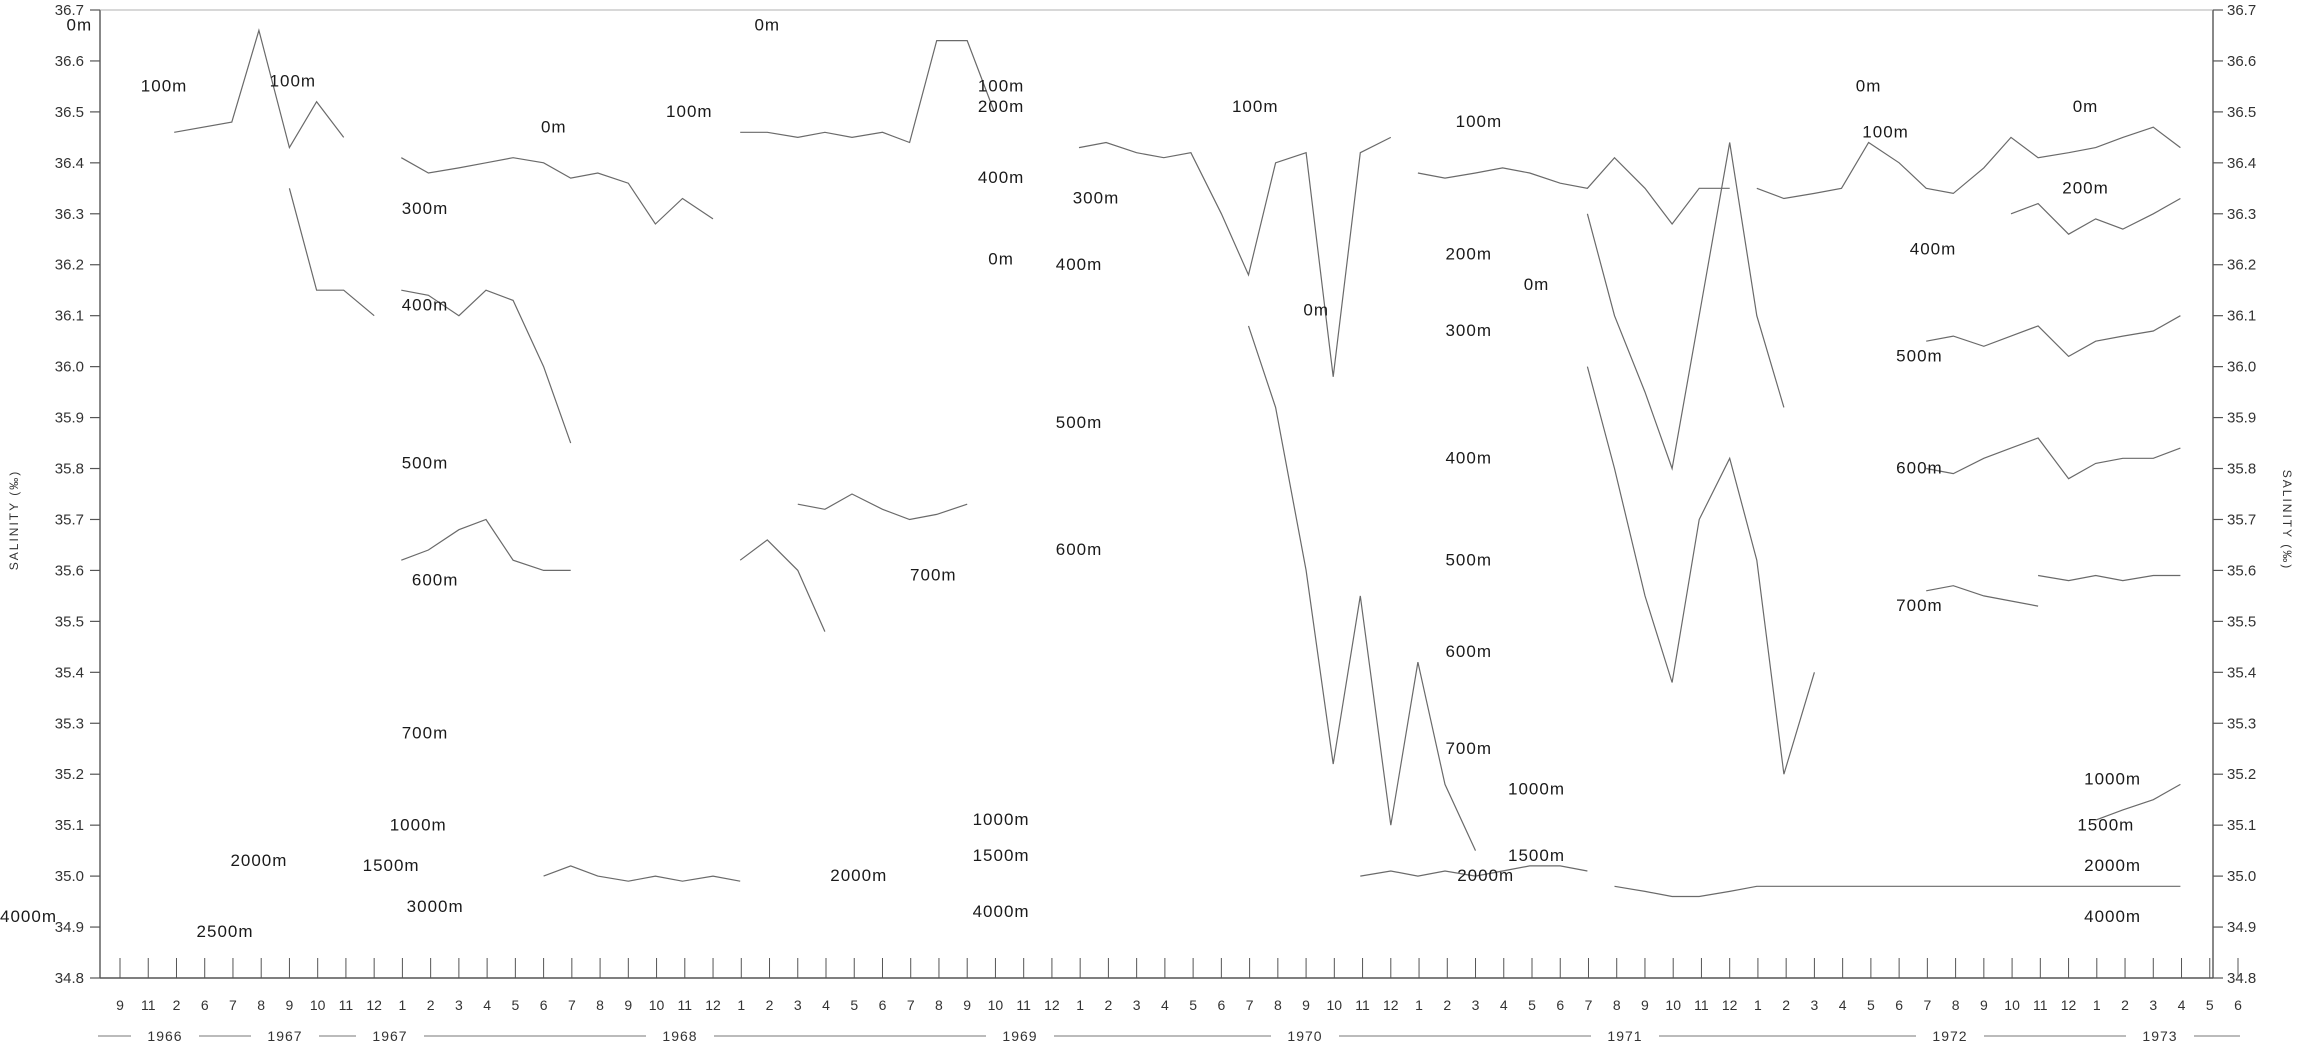 The height and width of the screenshot is (1042, 2303). I want to click on y-tick-label-right: 36.4, so click(2241, 163).